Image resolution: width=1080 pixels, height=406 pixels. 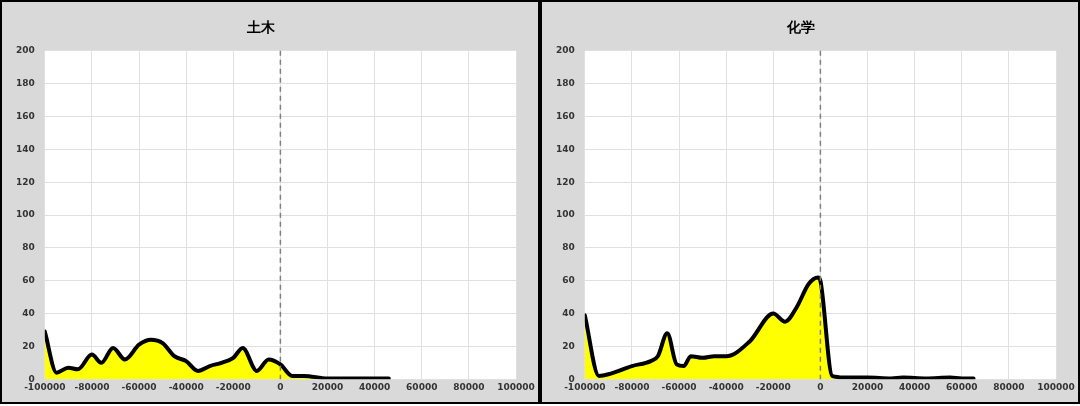 I want to click on chart-title: 化学, so click(x=800, y=27).